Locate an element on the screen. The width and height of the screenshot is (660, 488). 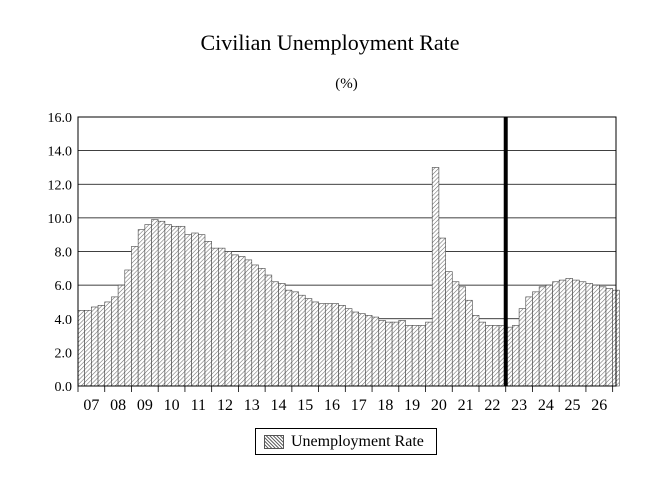
legend-label: Unemployment Rate is located at coordinates (357, 441).